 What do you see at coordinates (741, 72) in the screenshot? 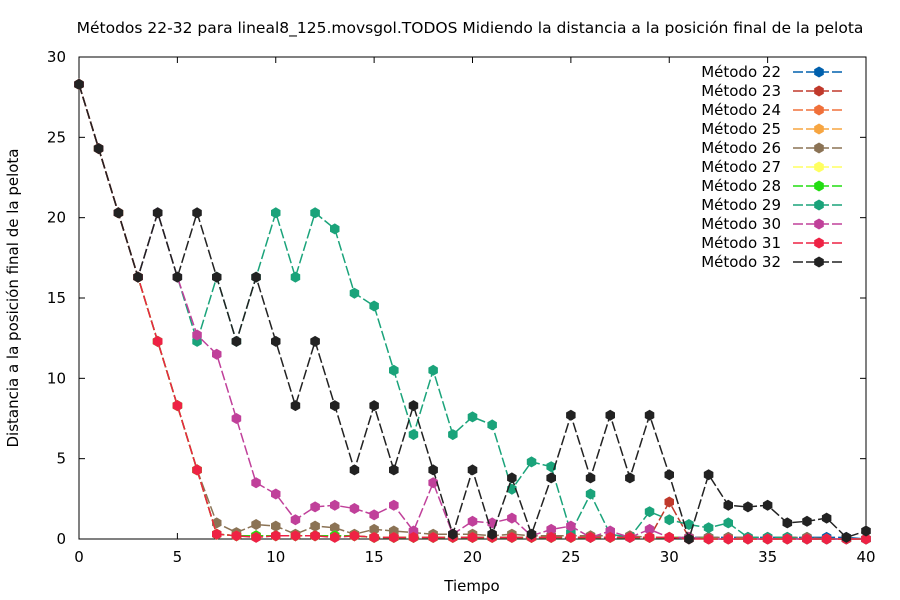
I see `legend-label: Método 22` at bounding box center [741, 72].